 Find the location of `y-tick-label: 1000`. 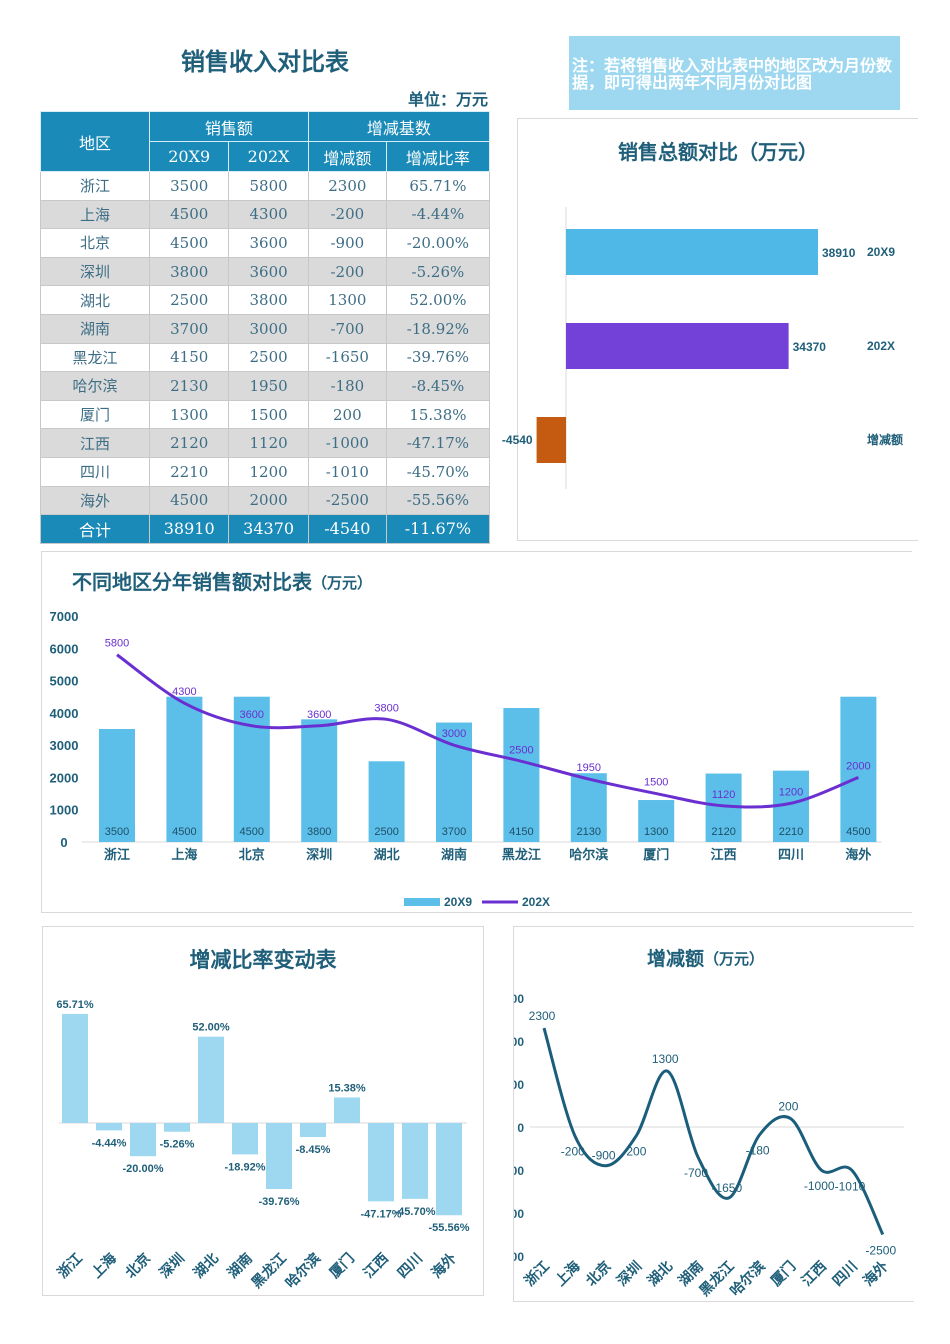

y-tick-label: 1000 is located at coordinates (519, 1085).